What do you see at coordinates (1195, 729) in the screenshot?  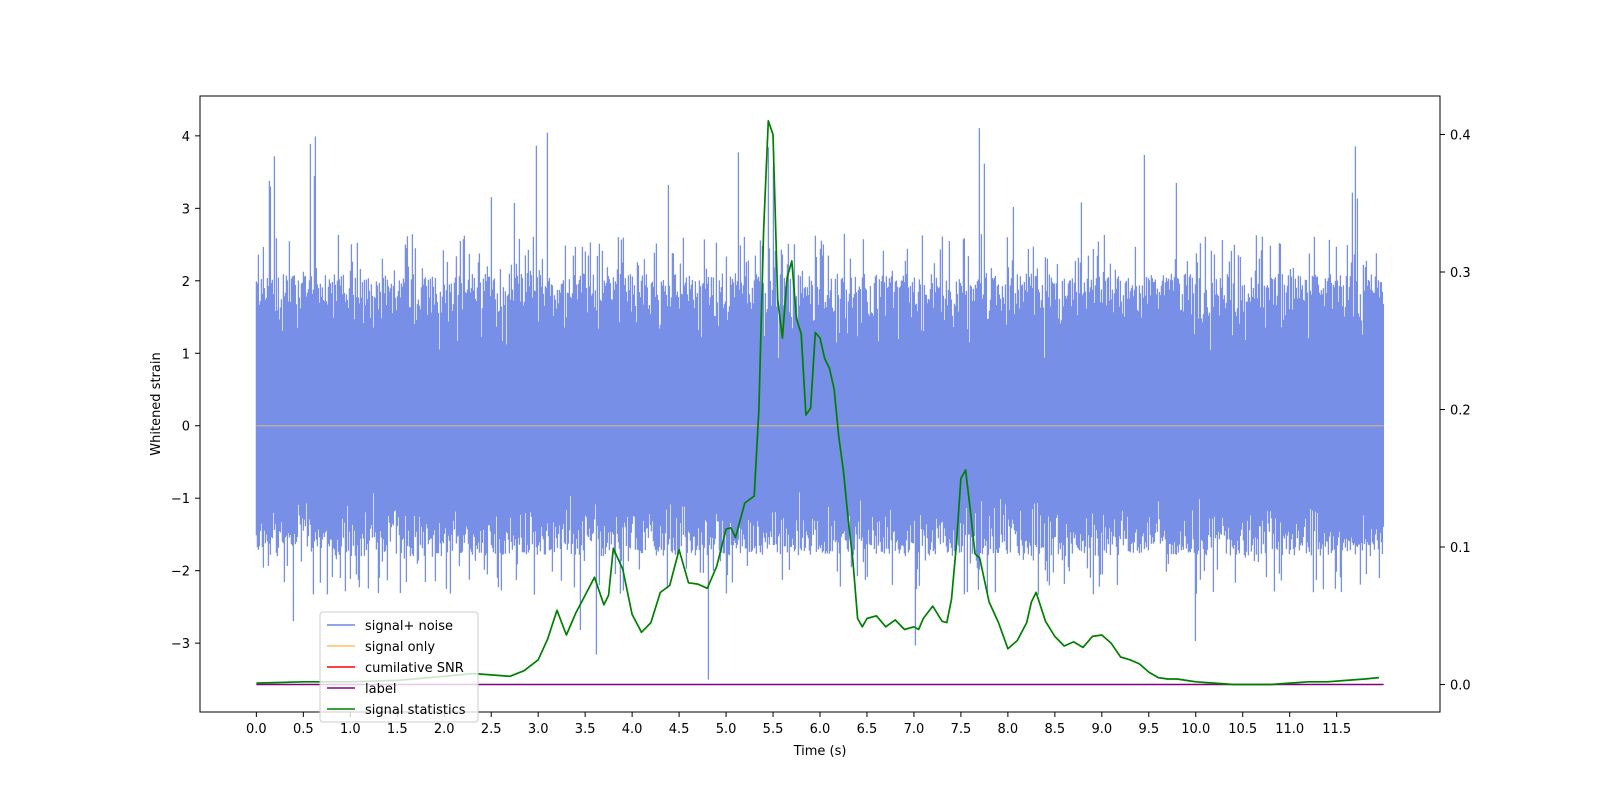 I see `x-tick-label: 10.0` at bounding box center [1195, 729].